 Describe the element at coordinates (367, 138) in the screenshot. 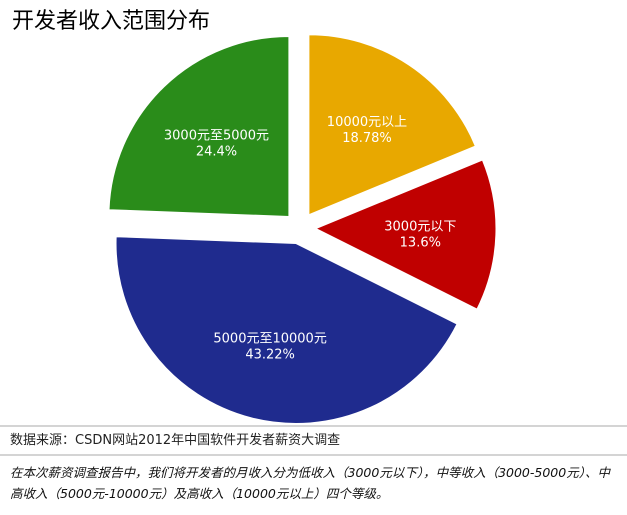

I see `slice-value: 18.78%` at that location.